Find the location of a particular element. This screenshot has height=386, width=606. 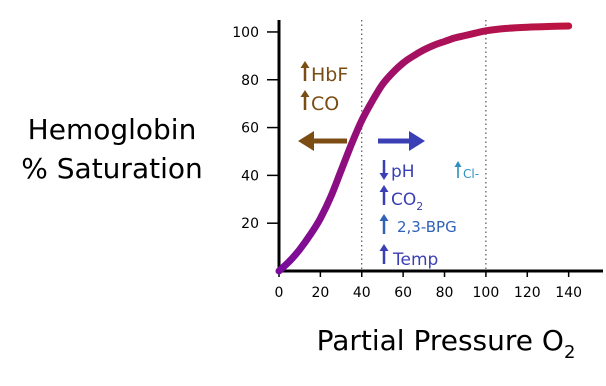

y-axis-label-line-2: % Saturation is located at coordinates (111, 168).